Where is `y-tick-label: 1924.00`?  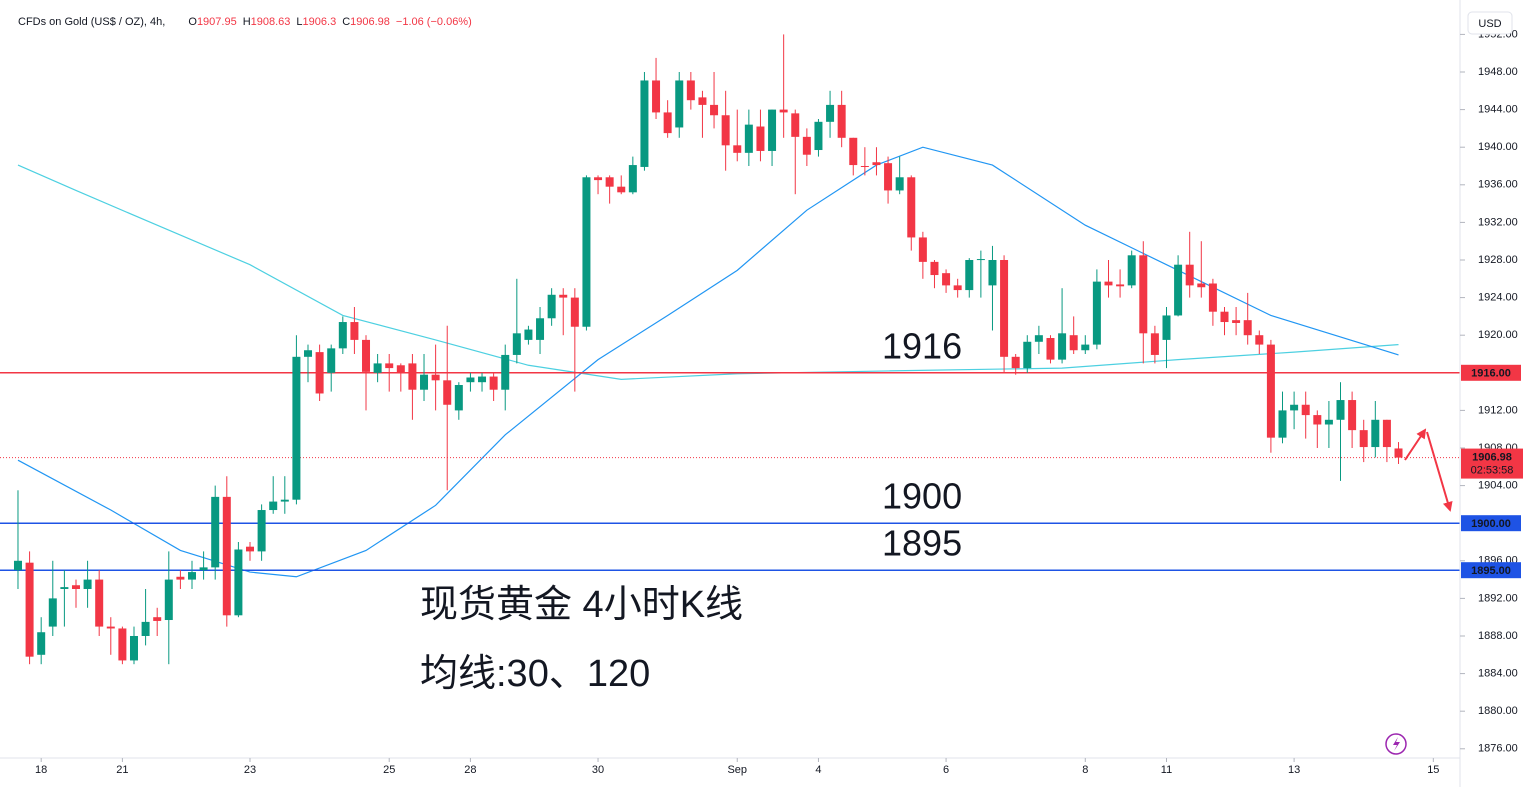 y-tick-label: 1924.00 is located at coordinates (1498, 298).